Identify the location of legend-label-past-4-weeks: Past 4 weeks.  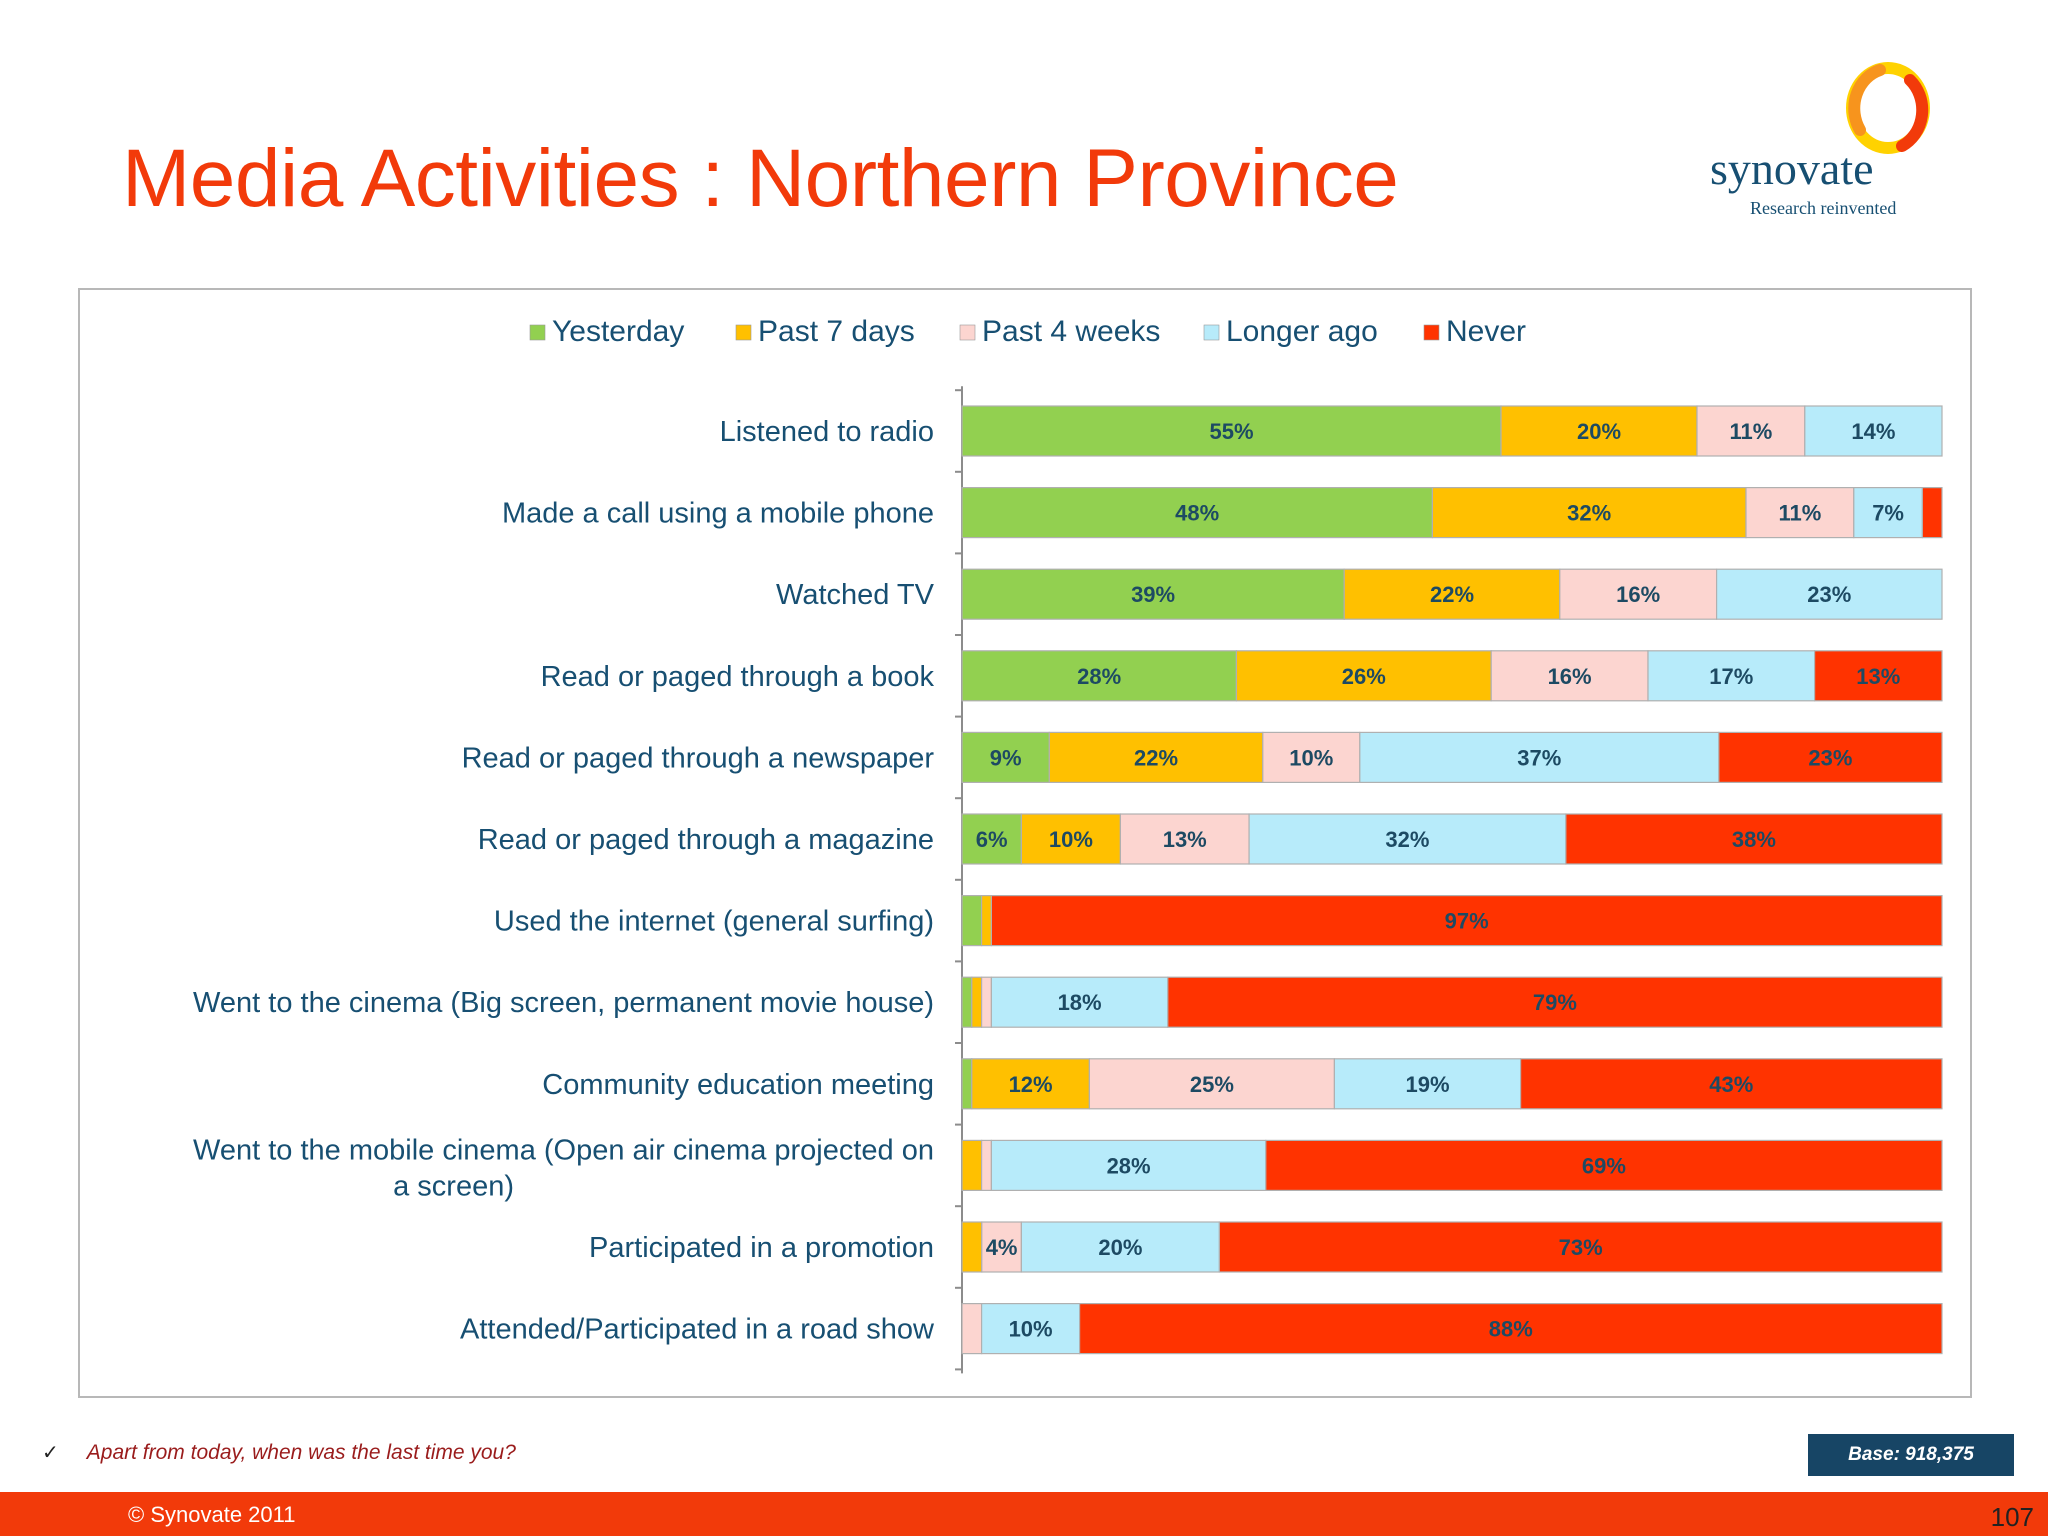
(1071, 331).